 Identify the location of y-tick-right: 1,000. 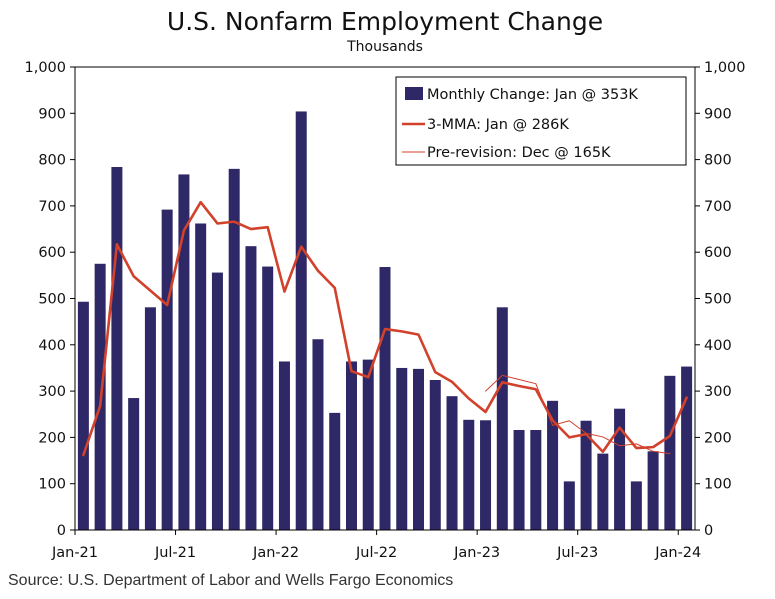
(725, 68).